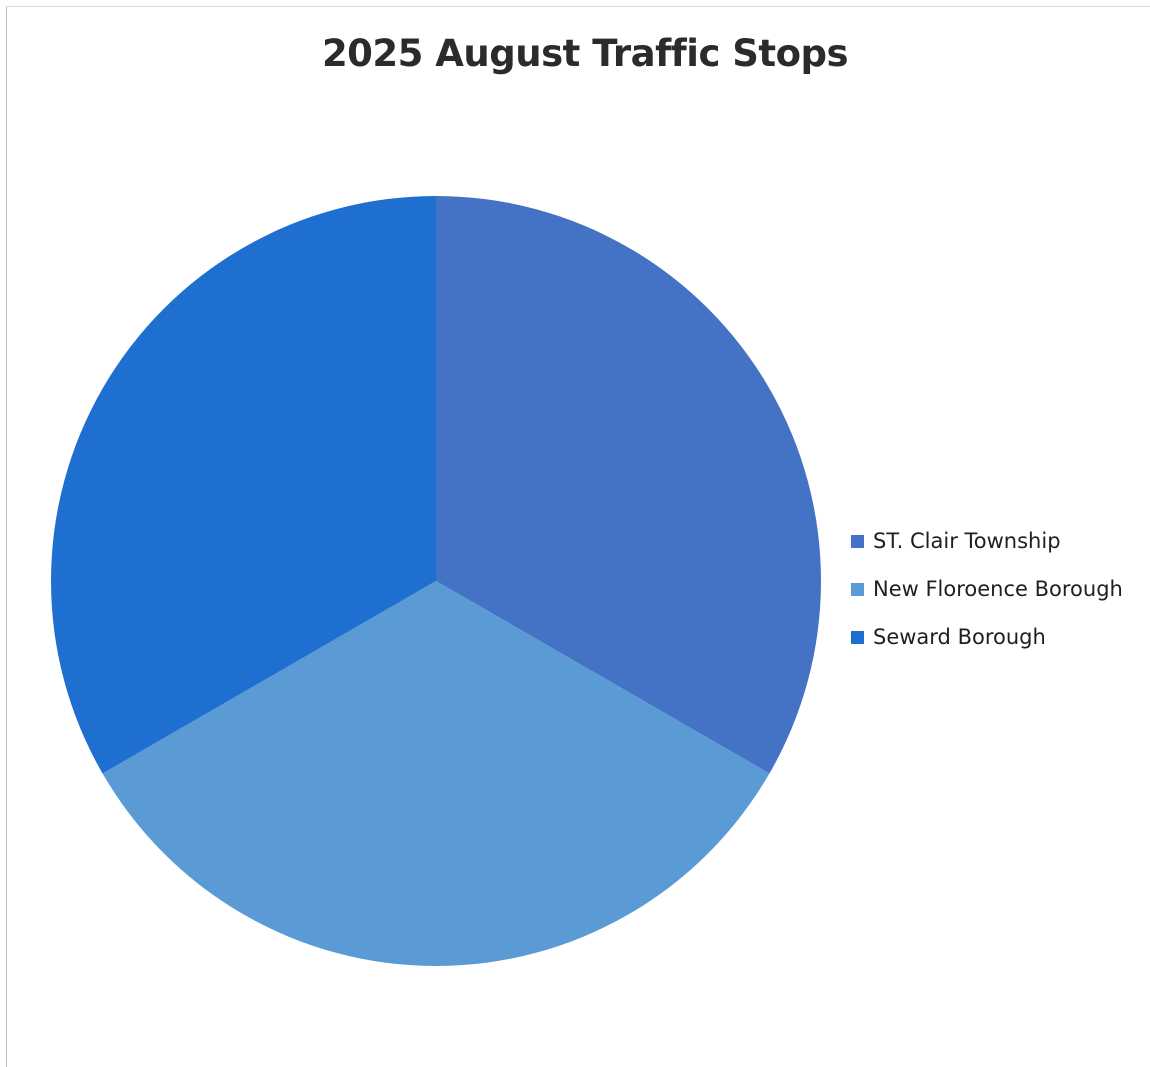 The height and width of the screenshot is (1067, 1150). I want to click on legend-item-seward-borough: Seward Borough, so click(987, 637).